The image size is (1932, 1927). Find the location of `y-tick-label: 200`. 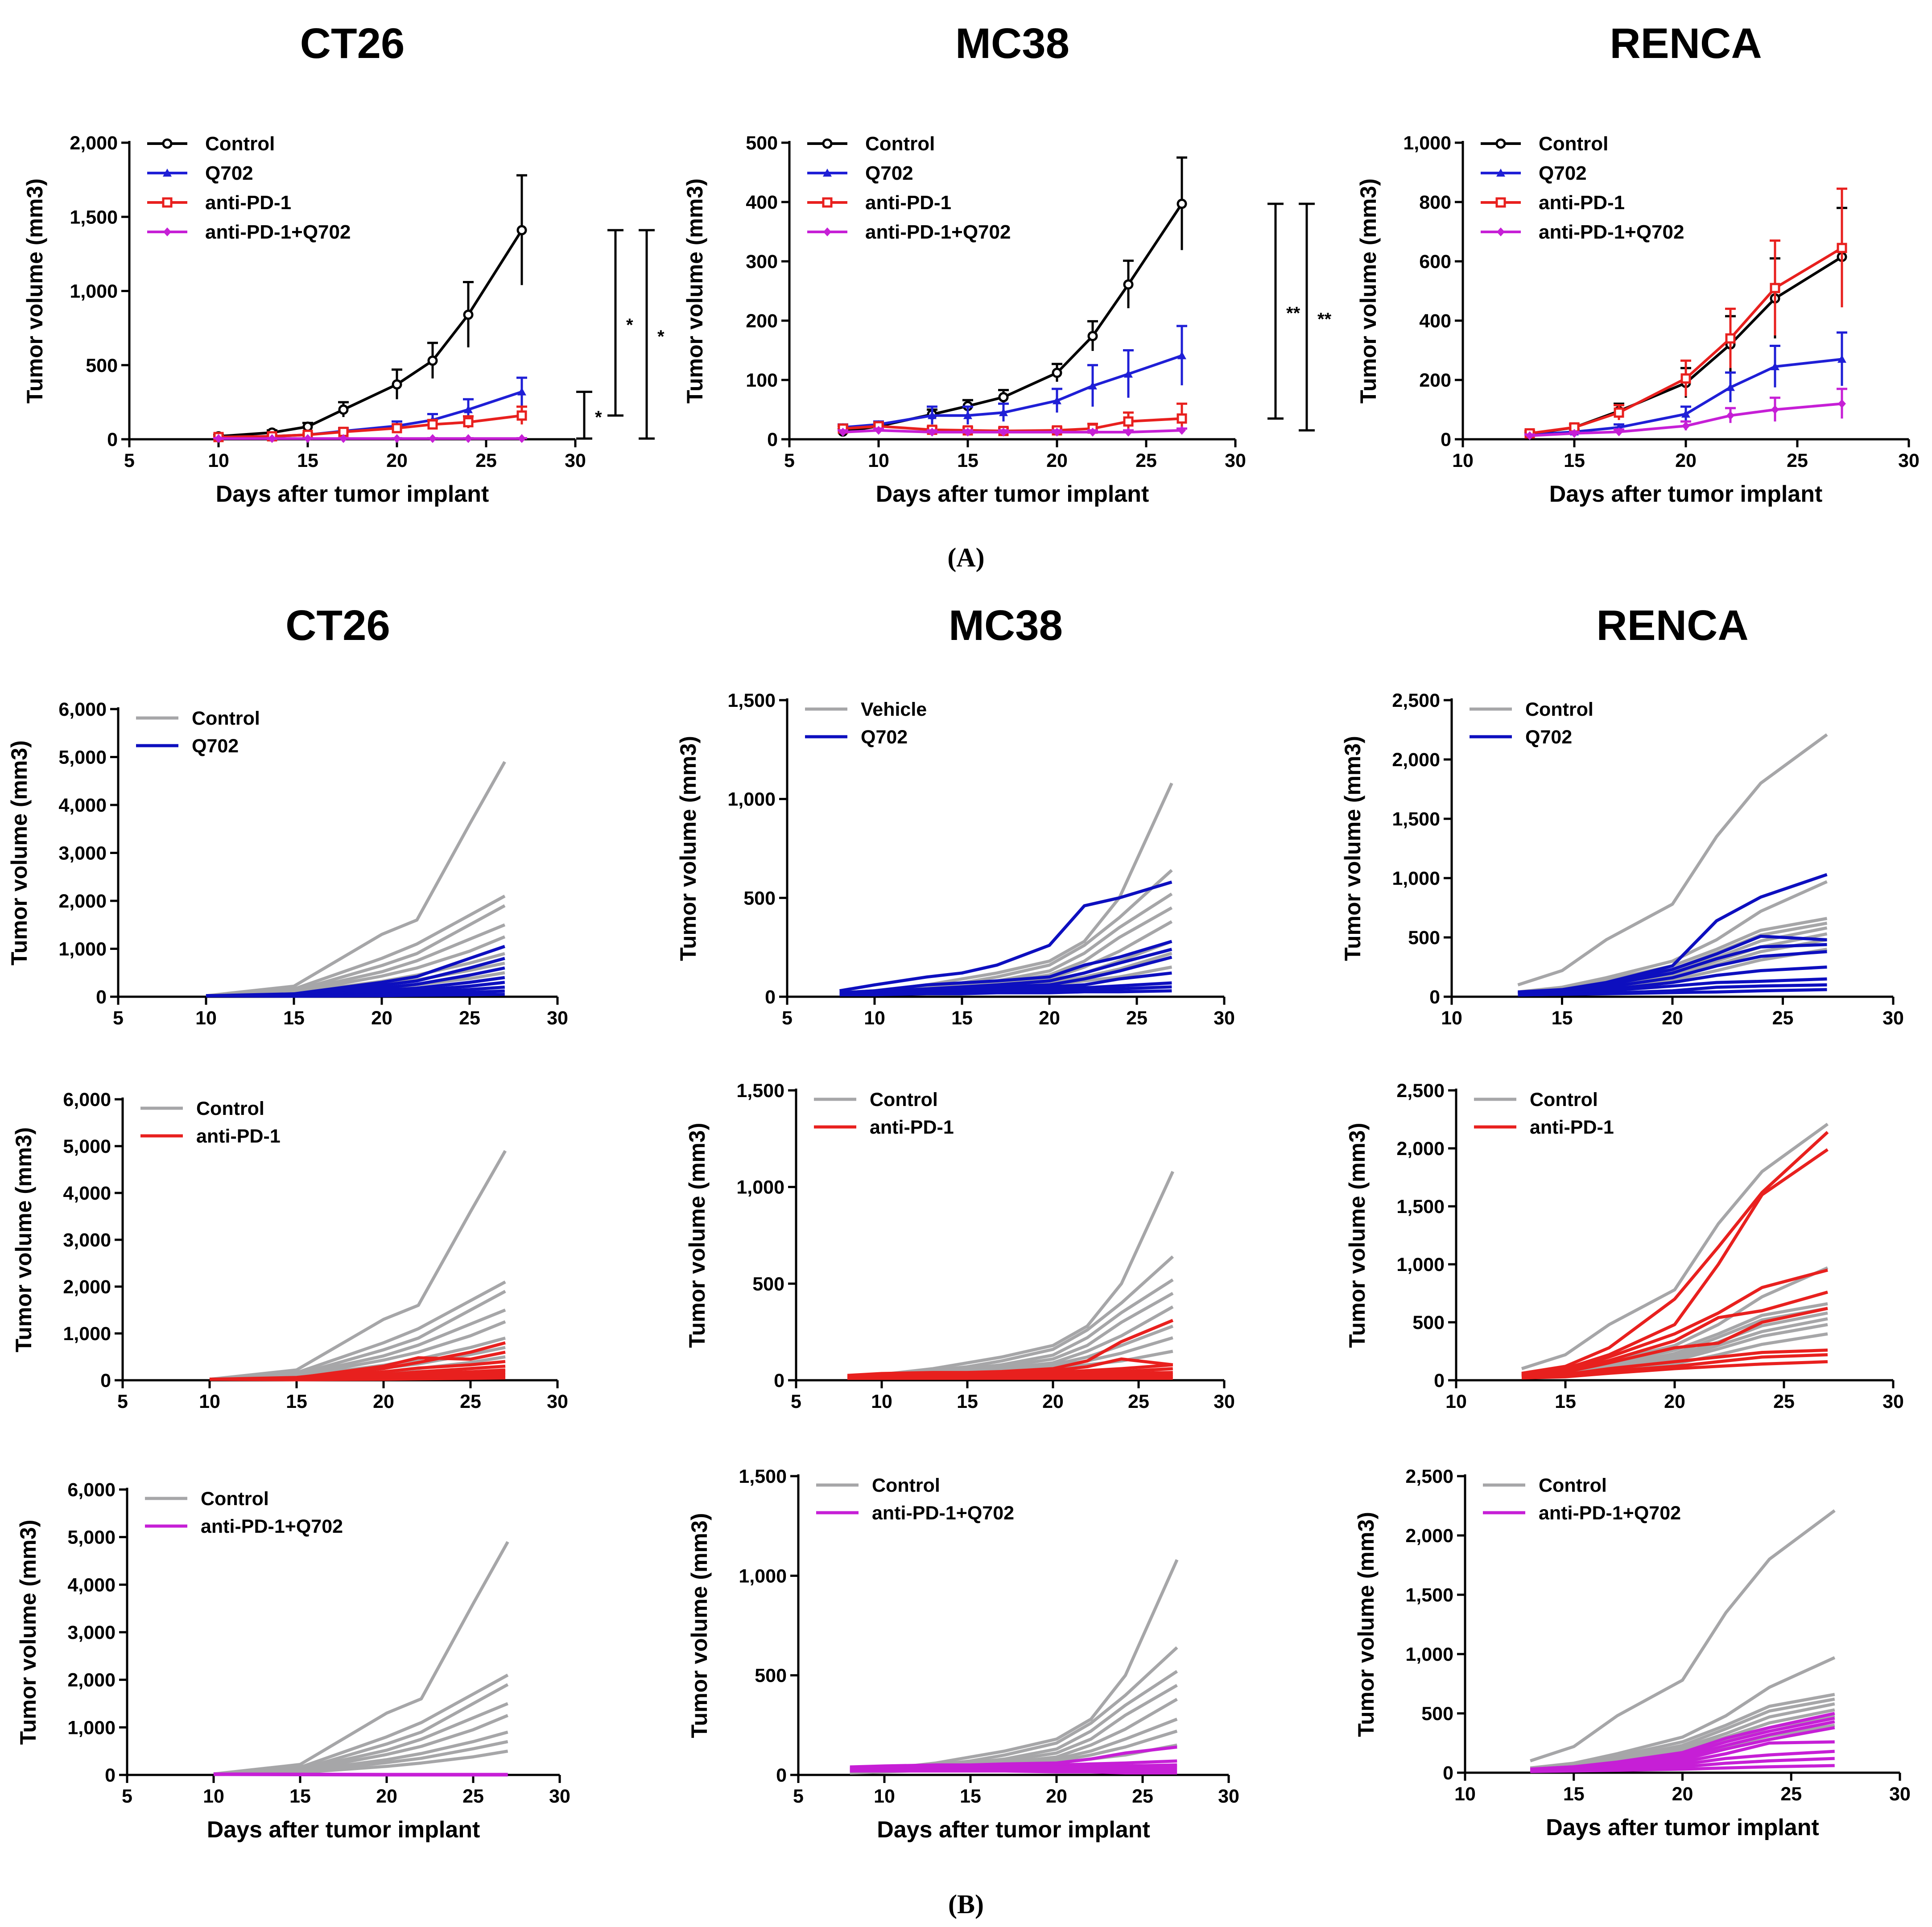

y-tick-label: 200 is located at coordinates (762, 321).